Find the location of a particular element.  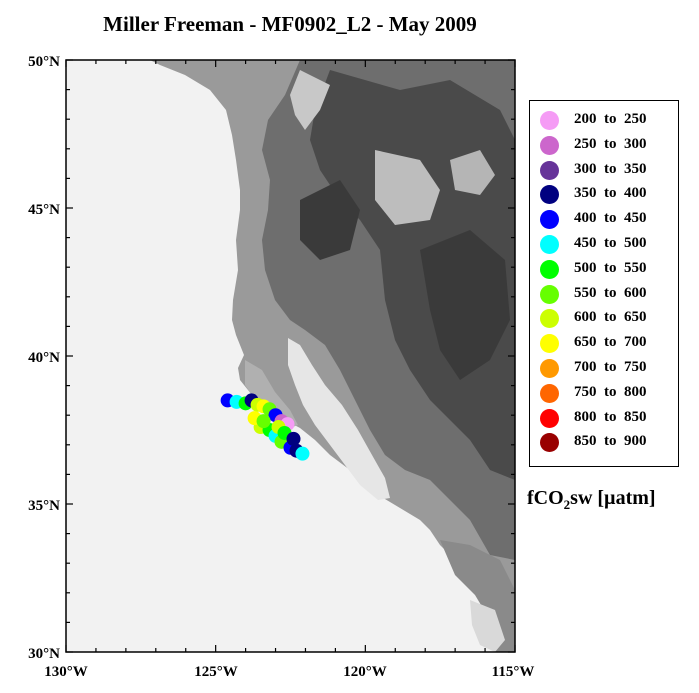

y-tick-label: 35°N is located at coordinates (44, 506).